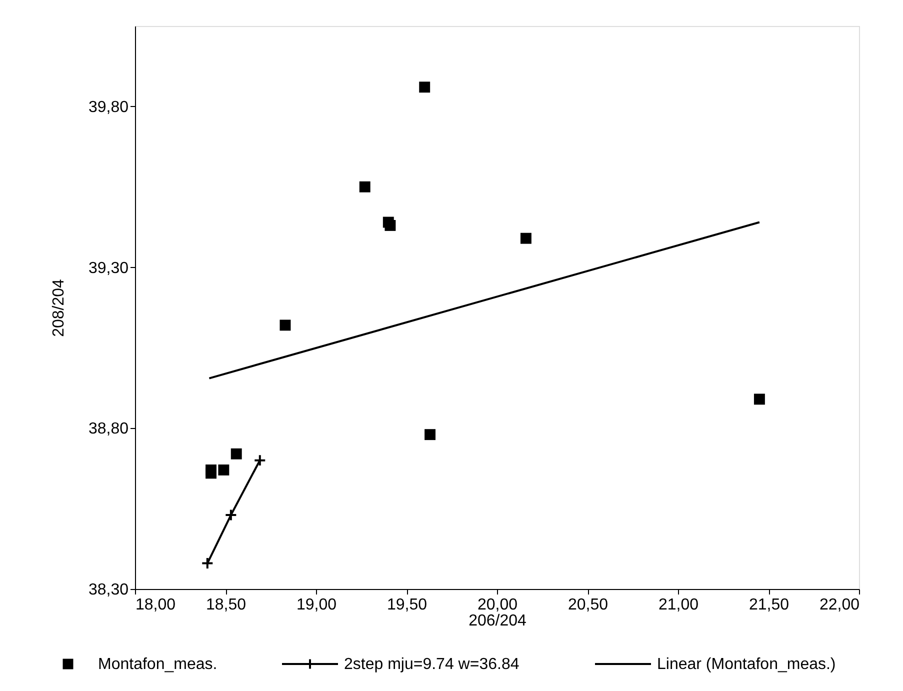 This screenshot has width=903, height=691. What do you see at coordinates (497, 605) in the screenshot?
I see `x-tick-label: 20,00` at bounding box center [497, 605].